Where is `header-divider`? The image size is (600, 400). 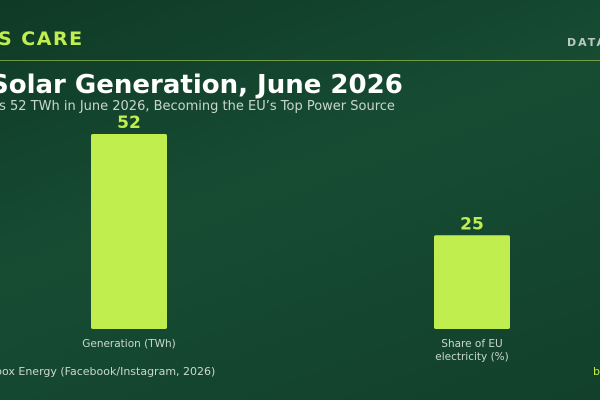 header-divider is located at coordinates (300, 60).